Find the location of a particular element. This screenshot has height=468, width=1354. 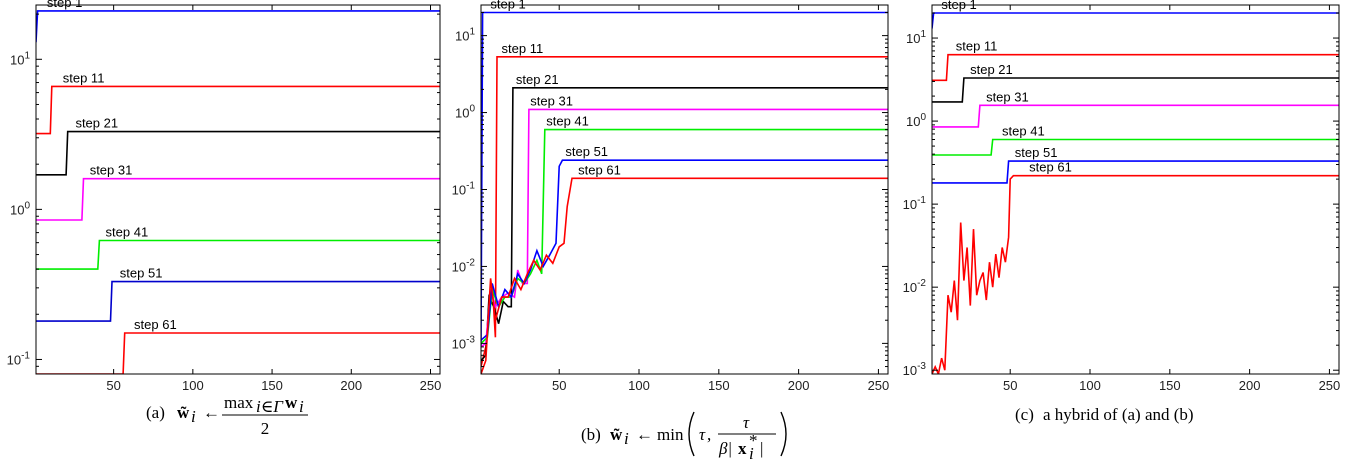

caption-a: (a) w̃ i ←max i∈Γ w i2 is located at coordinates (227, 415).